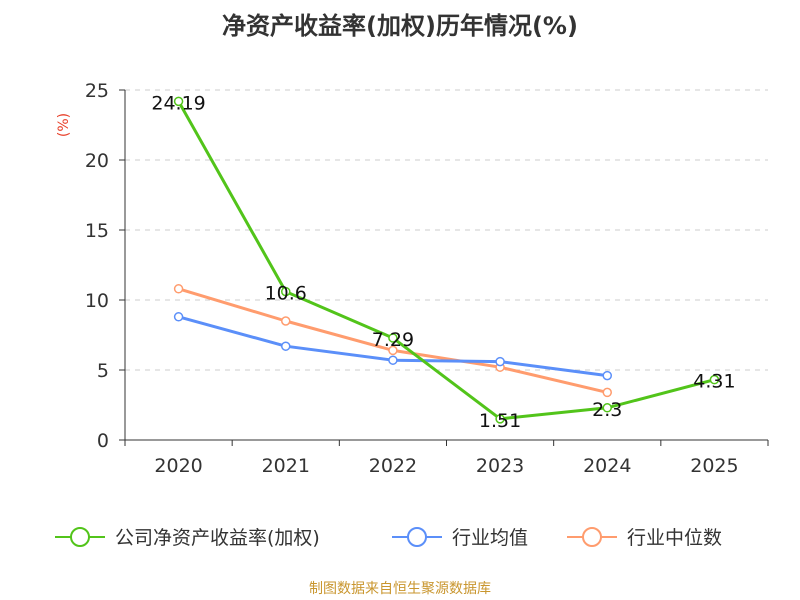  Describe the element at coordinates (97, 231) in the screenshot. I see `y-tick-label: 15` at that location.